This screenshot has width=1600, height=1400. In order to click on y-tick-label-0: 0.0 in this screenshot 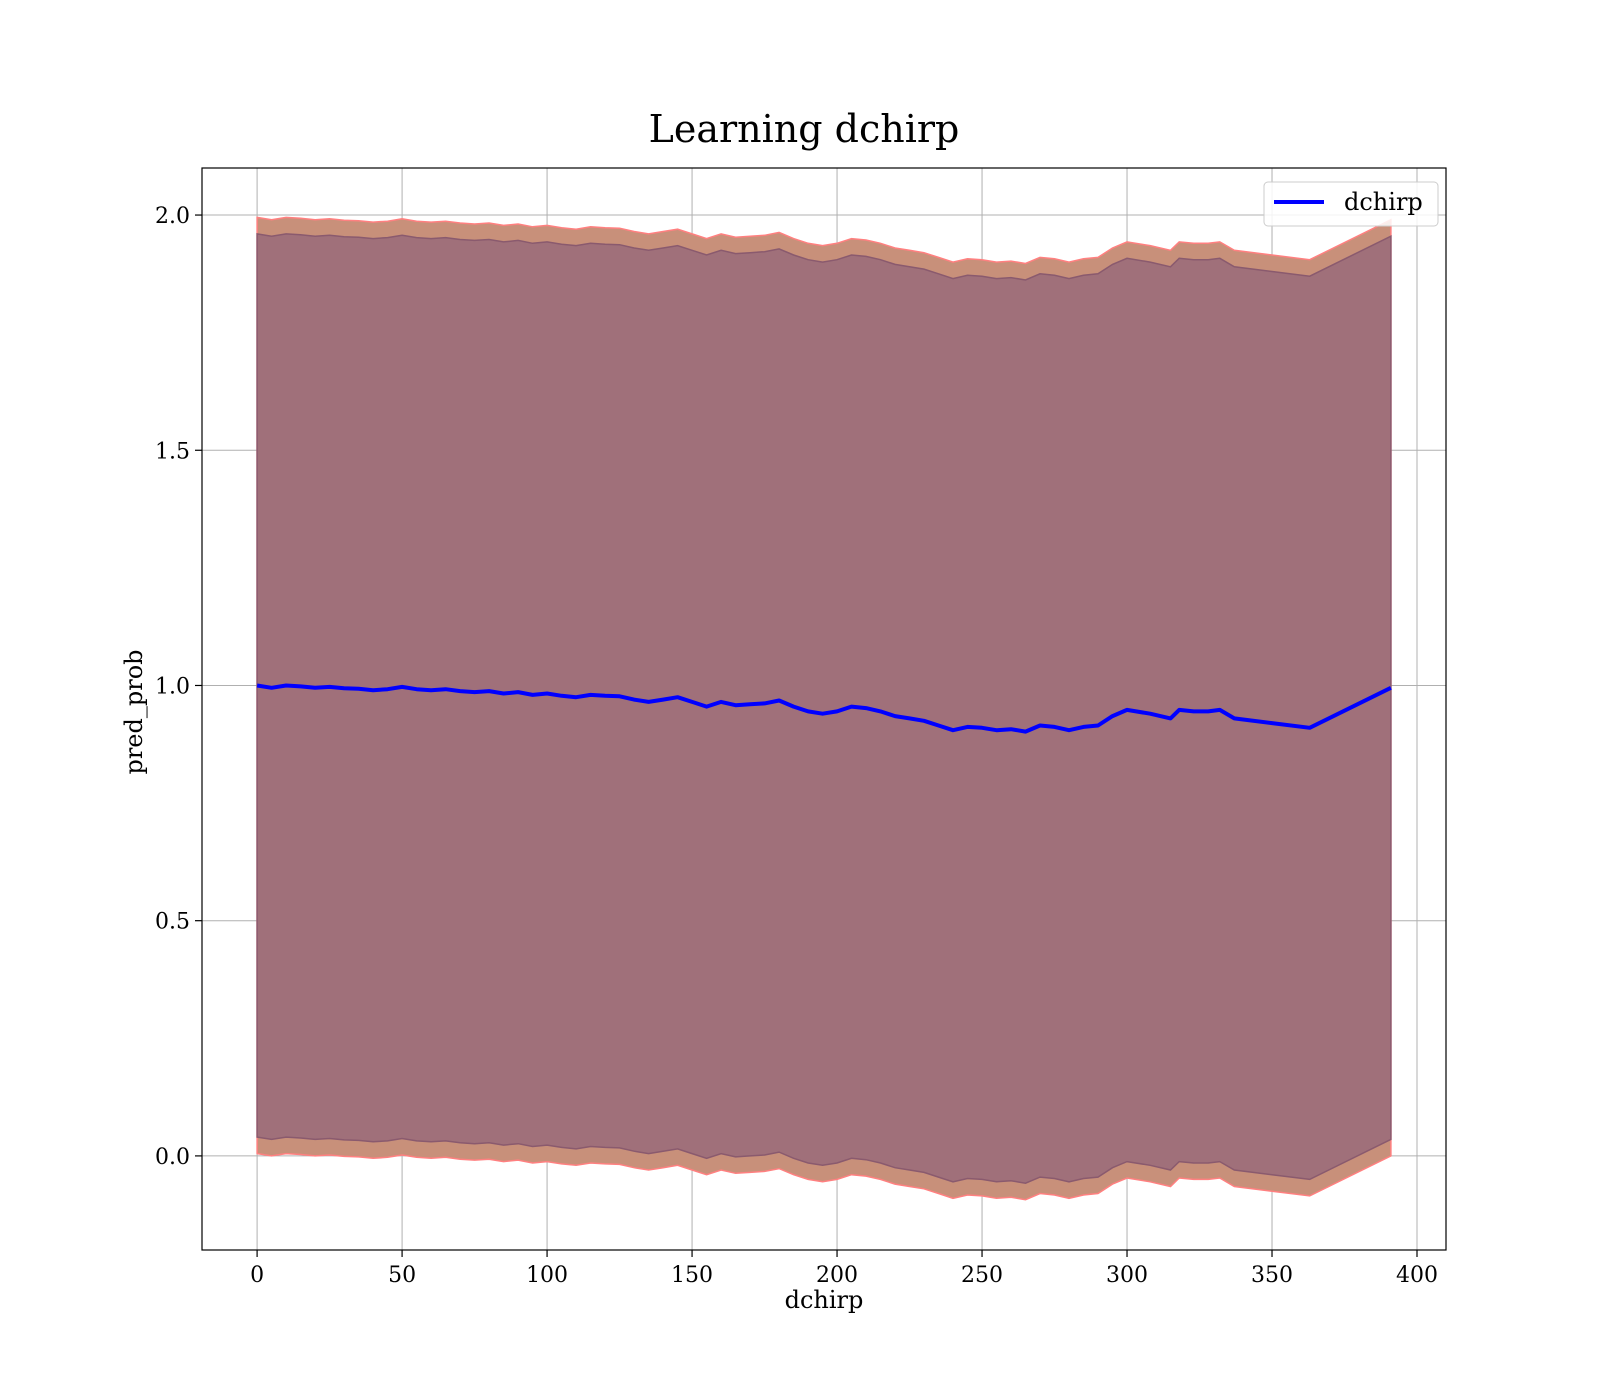, I will do `click(172, 1157)`.